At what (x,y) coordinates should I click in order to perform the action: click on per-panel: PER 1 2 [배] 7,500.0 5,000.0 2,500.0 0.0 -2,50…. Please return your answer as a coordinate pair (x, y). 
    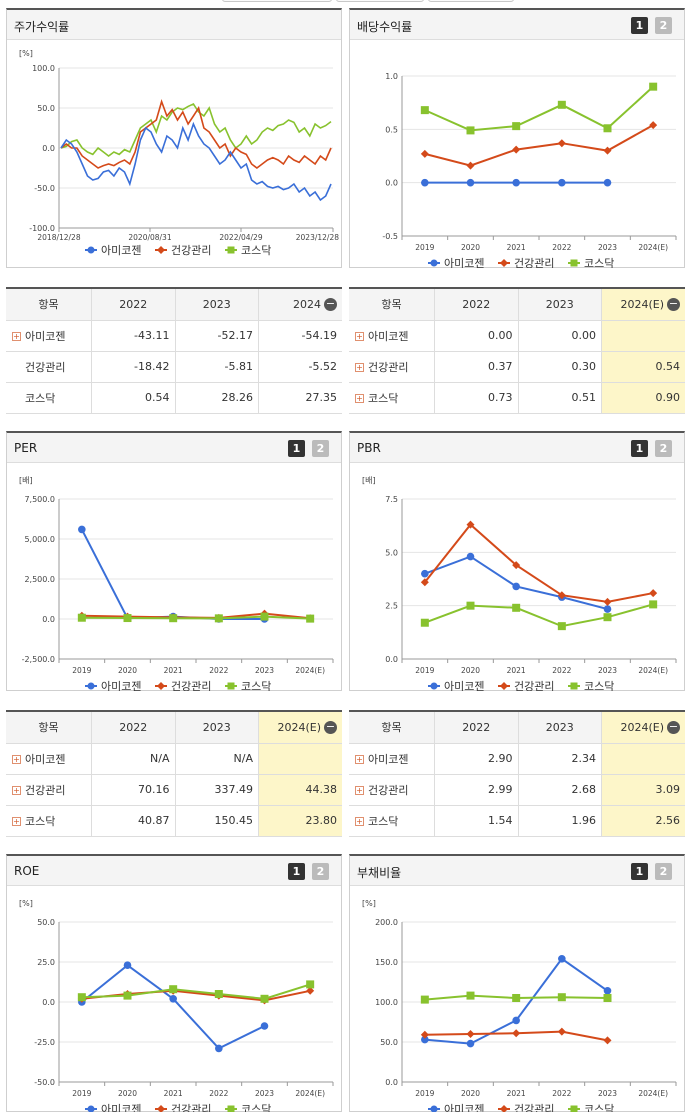
    Looking at the image, I should click on (174, 561).